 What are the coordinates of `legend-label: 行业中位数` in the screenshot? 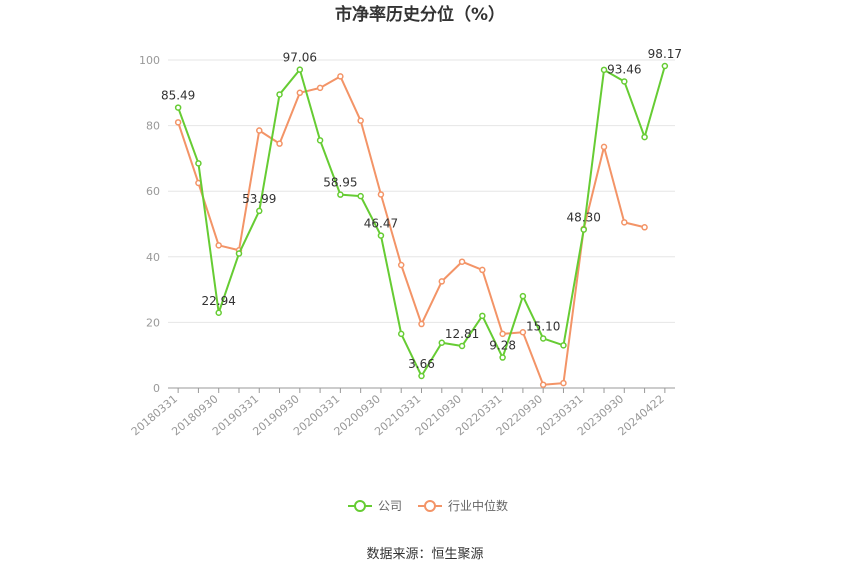 It's located at (478, 505).